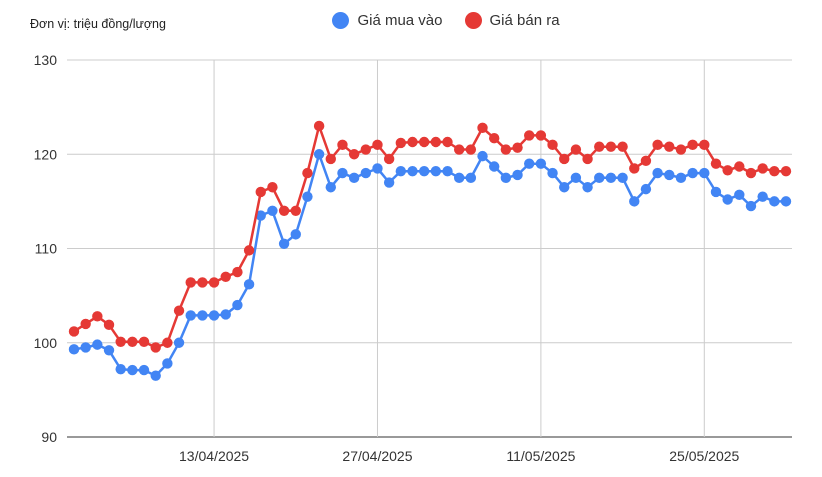  Describe the element at coordinates (98, 24) in the screenshot. I see `unit-label: Đơn vị: triệu đồng/lượng` at that location.